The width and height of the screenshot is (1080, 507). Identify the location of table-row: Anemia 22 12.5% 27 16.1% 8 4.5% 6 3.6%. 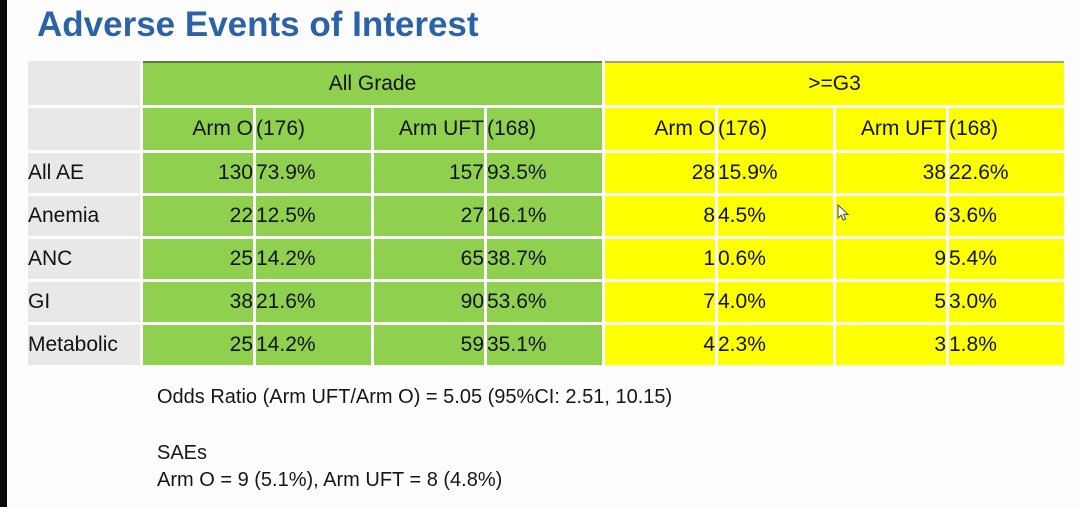
(546, 216).